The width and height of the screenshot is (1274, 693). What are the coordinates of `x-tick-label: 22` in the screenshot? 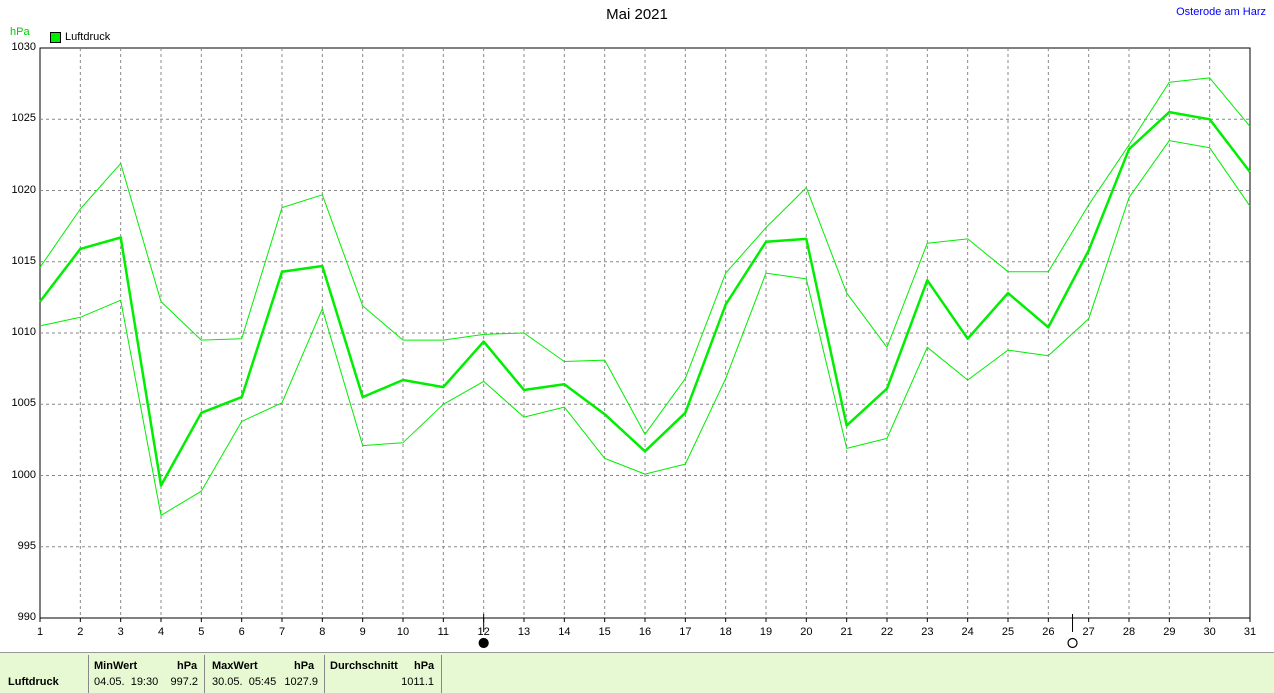 It's located at (887, 632).